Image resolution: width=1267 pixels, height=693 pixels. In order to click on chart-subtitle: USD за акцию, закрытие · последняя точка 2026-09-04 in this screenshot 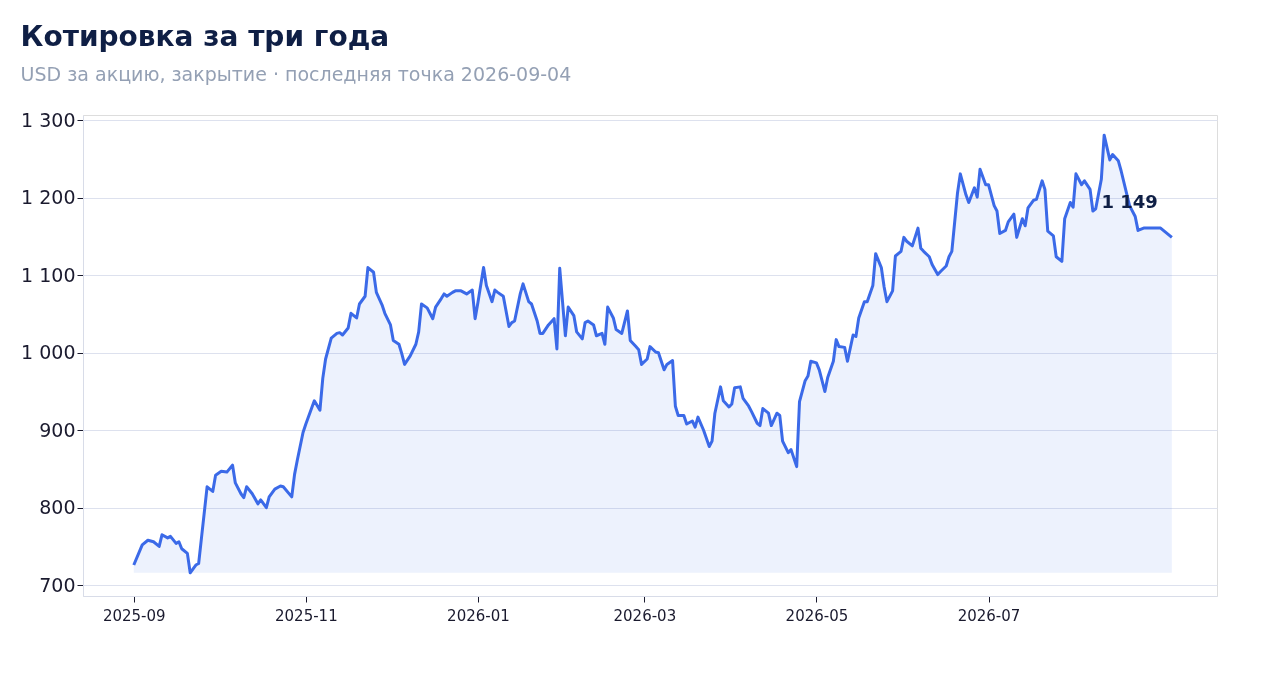, I will do `click(296, 74)`.